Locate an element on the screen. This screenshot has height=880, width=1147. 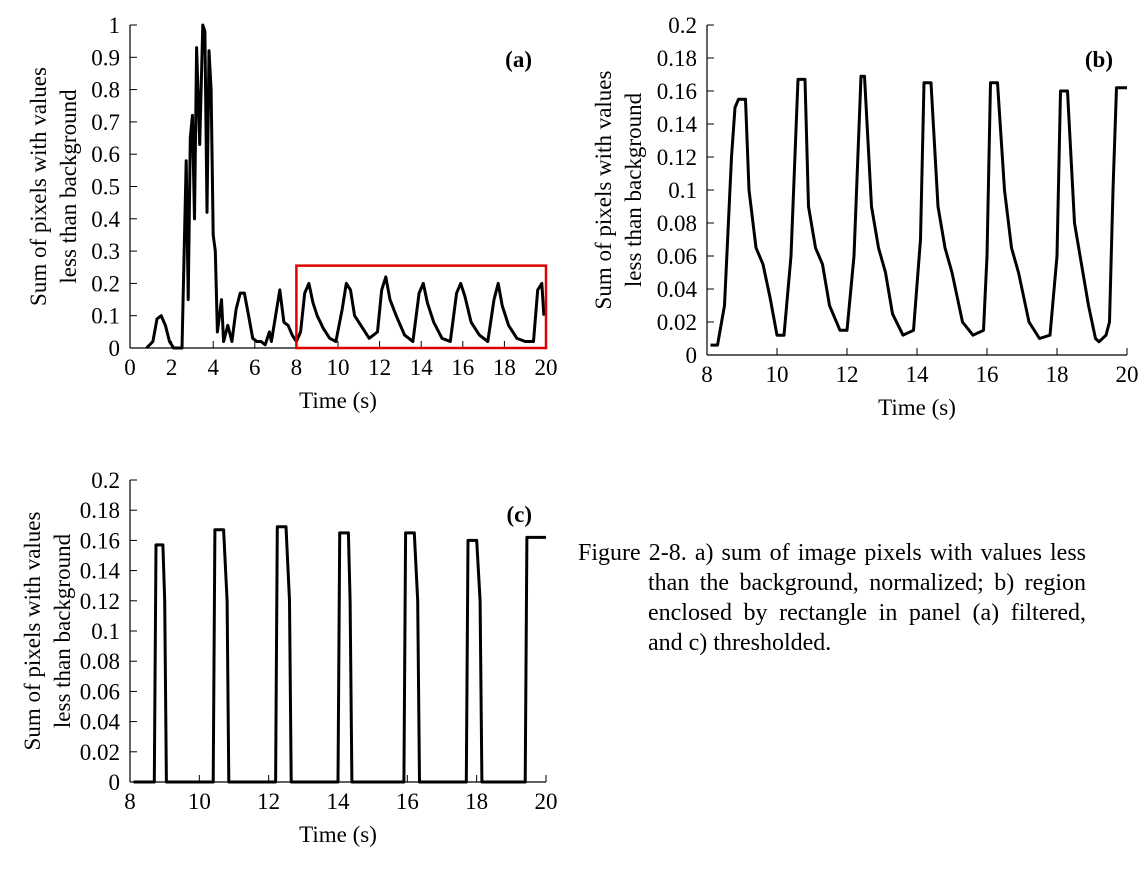
y-tick-label: 1 is located at coordinates (115, 25).